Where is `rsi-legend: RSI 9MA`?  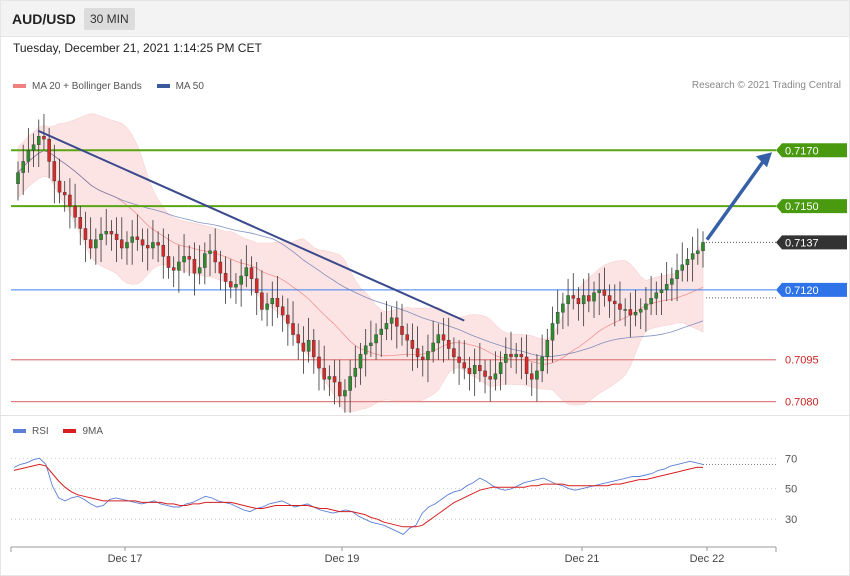 rsi-legend: RSI 9MA is located at coordinates (64, 431).